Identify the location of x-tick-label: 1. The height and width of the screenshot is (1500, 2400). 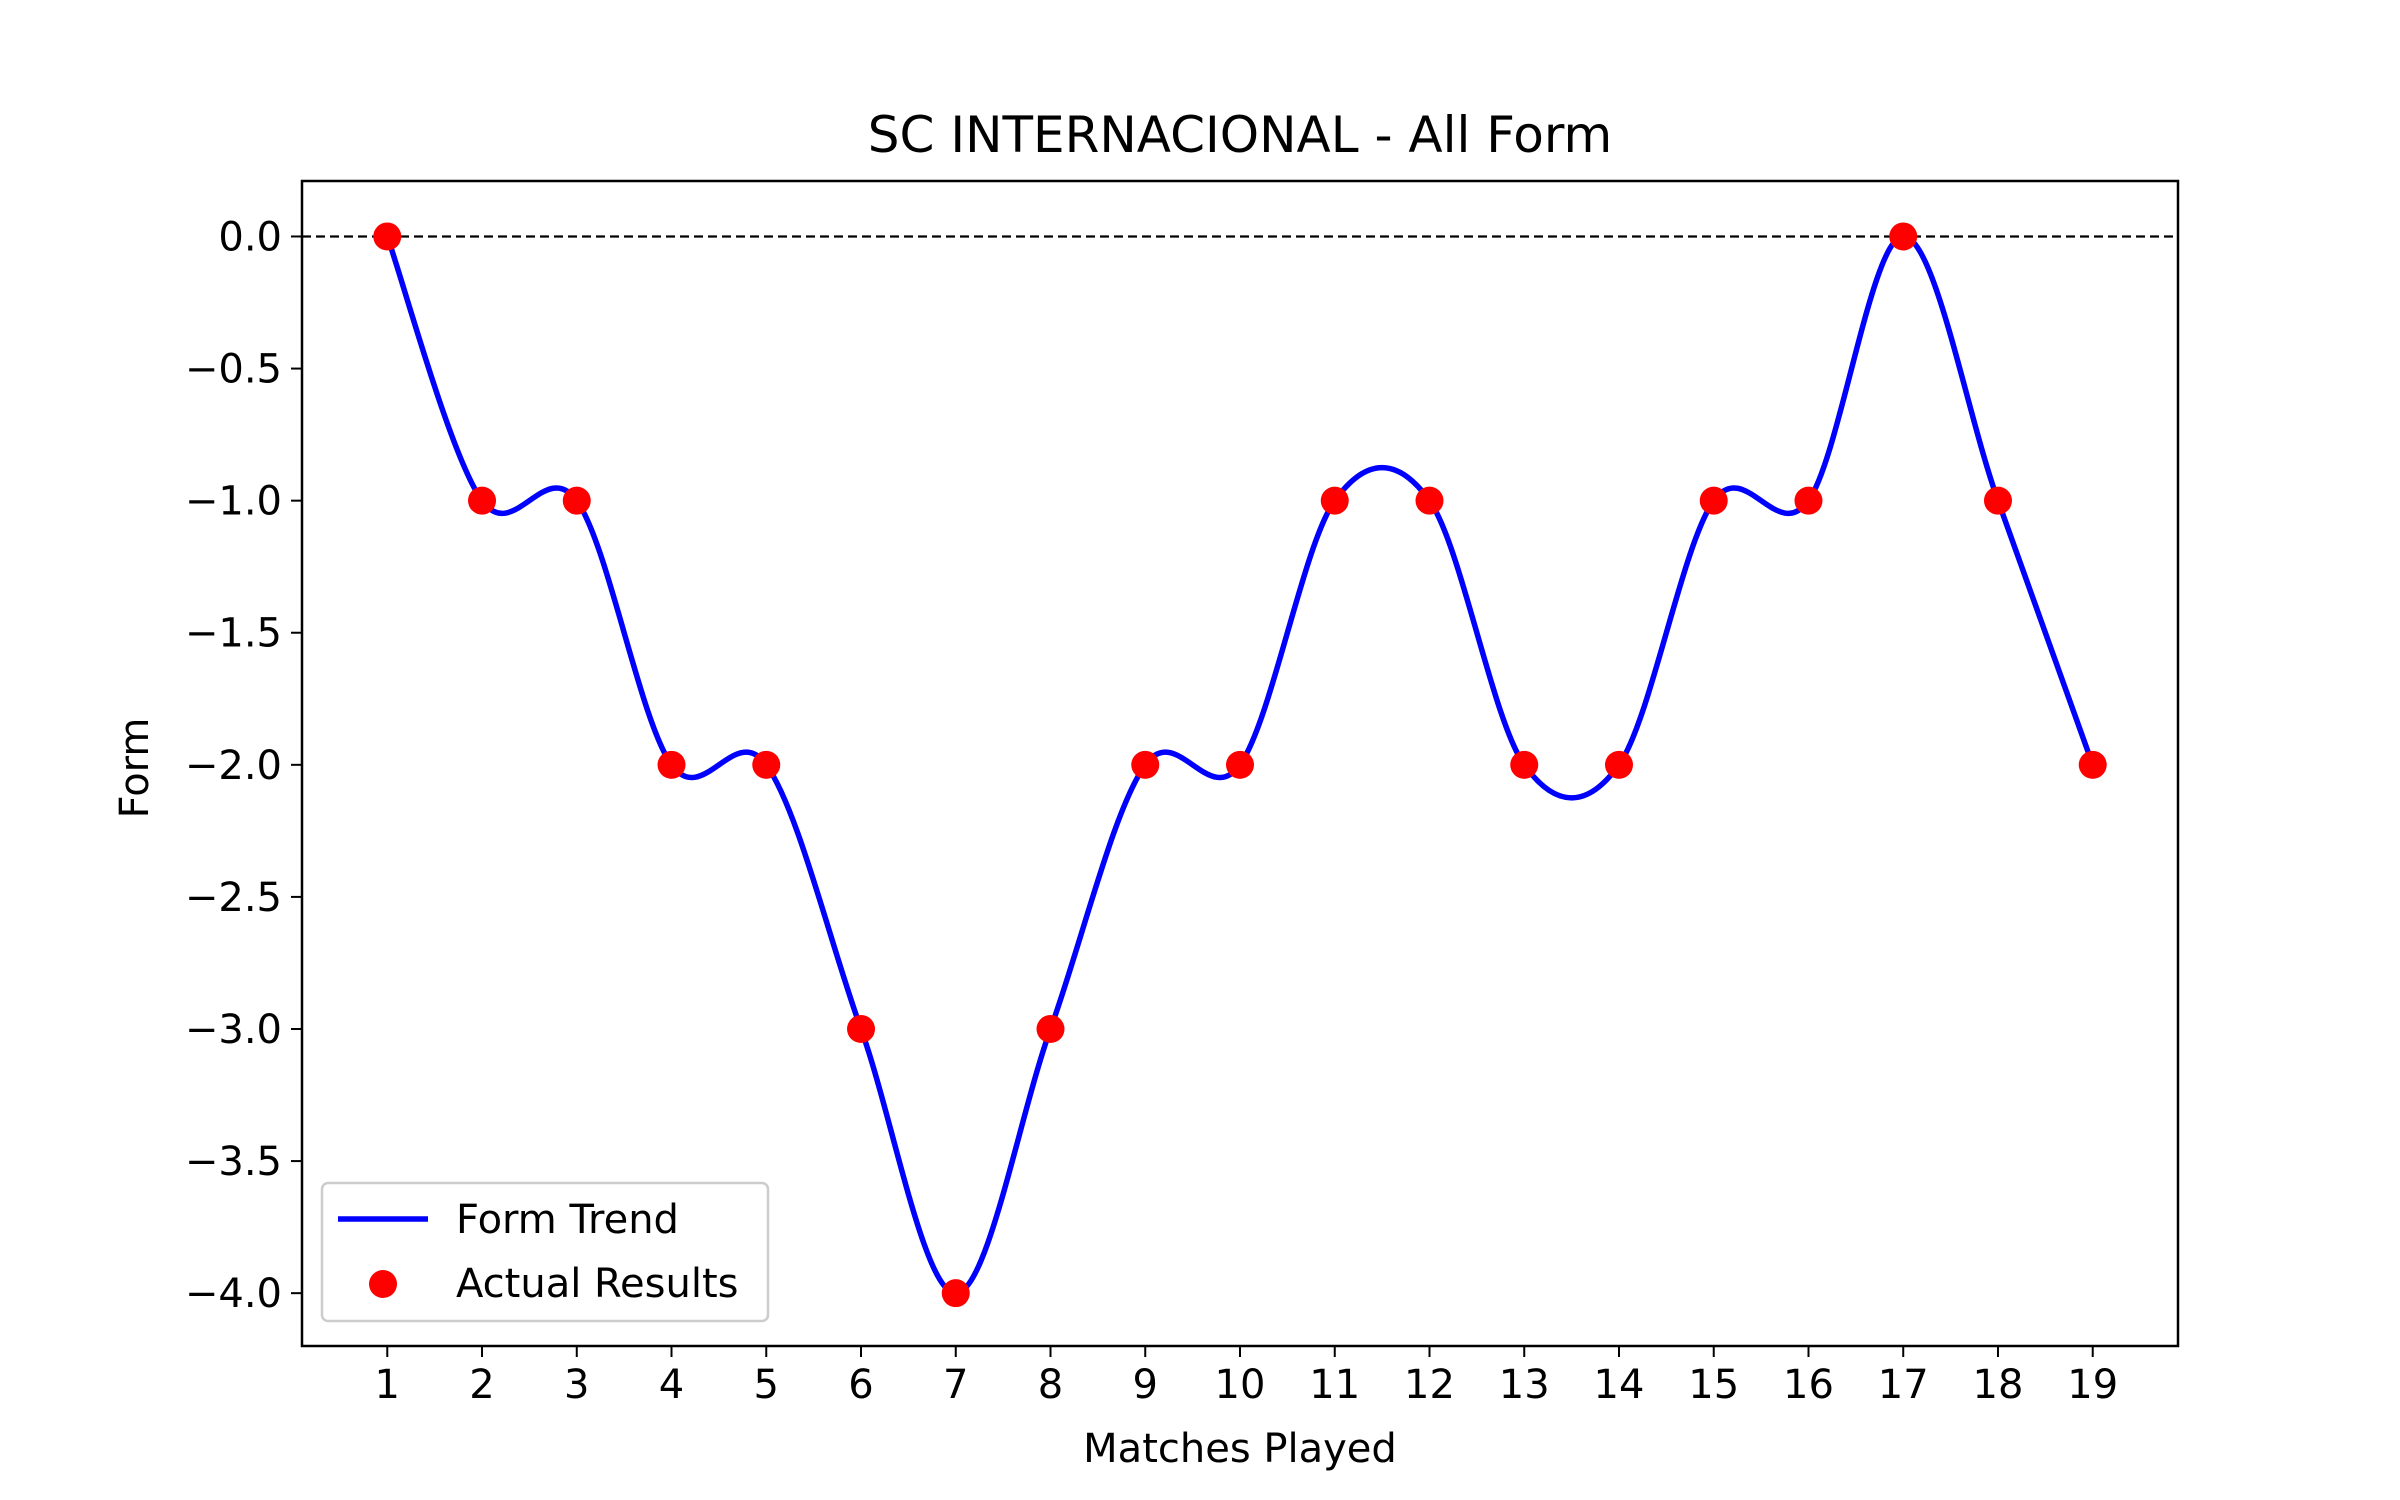
(387, 1385).